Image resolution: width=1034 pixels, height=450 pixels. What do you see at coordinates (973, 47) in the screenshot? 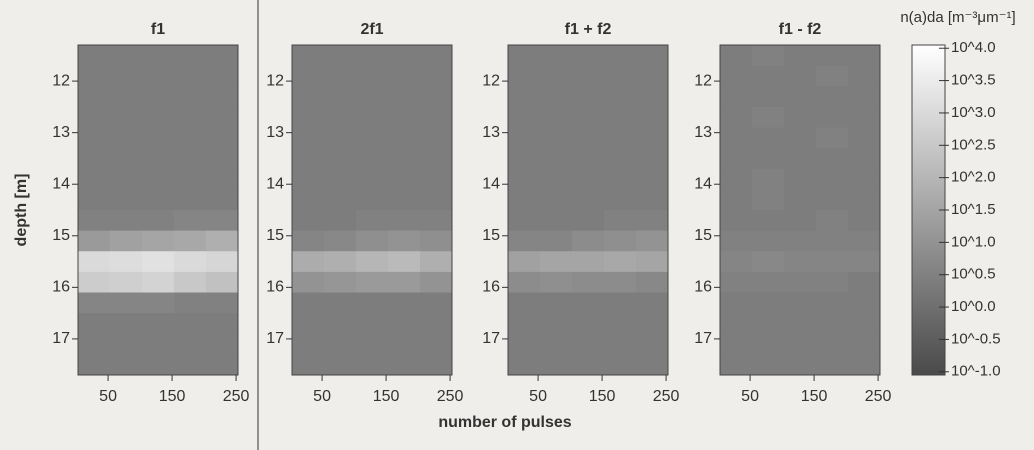
I see `colorbar-tick-label: 10^4.0` at bounding box center [973, 47].